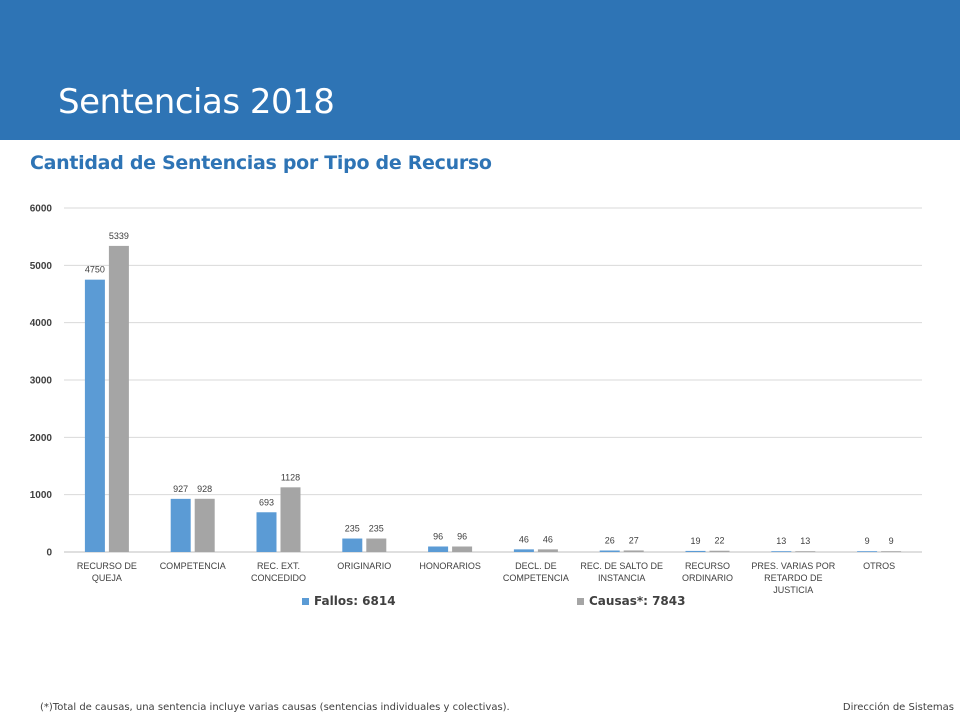 The width and height of the screenshot is (960, 720). What do you see at coordinates (879, 566) in the screenshot?
I see `x-tick-label: OTROS` at bounding box center [879, 566].